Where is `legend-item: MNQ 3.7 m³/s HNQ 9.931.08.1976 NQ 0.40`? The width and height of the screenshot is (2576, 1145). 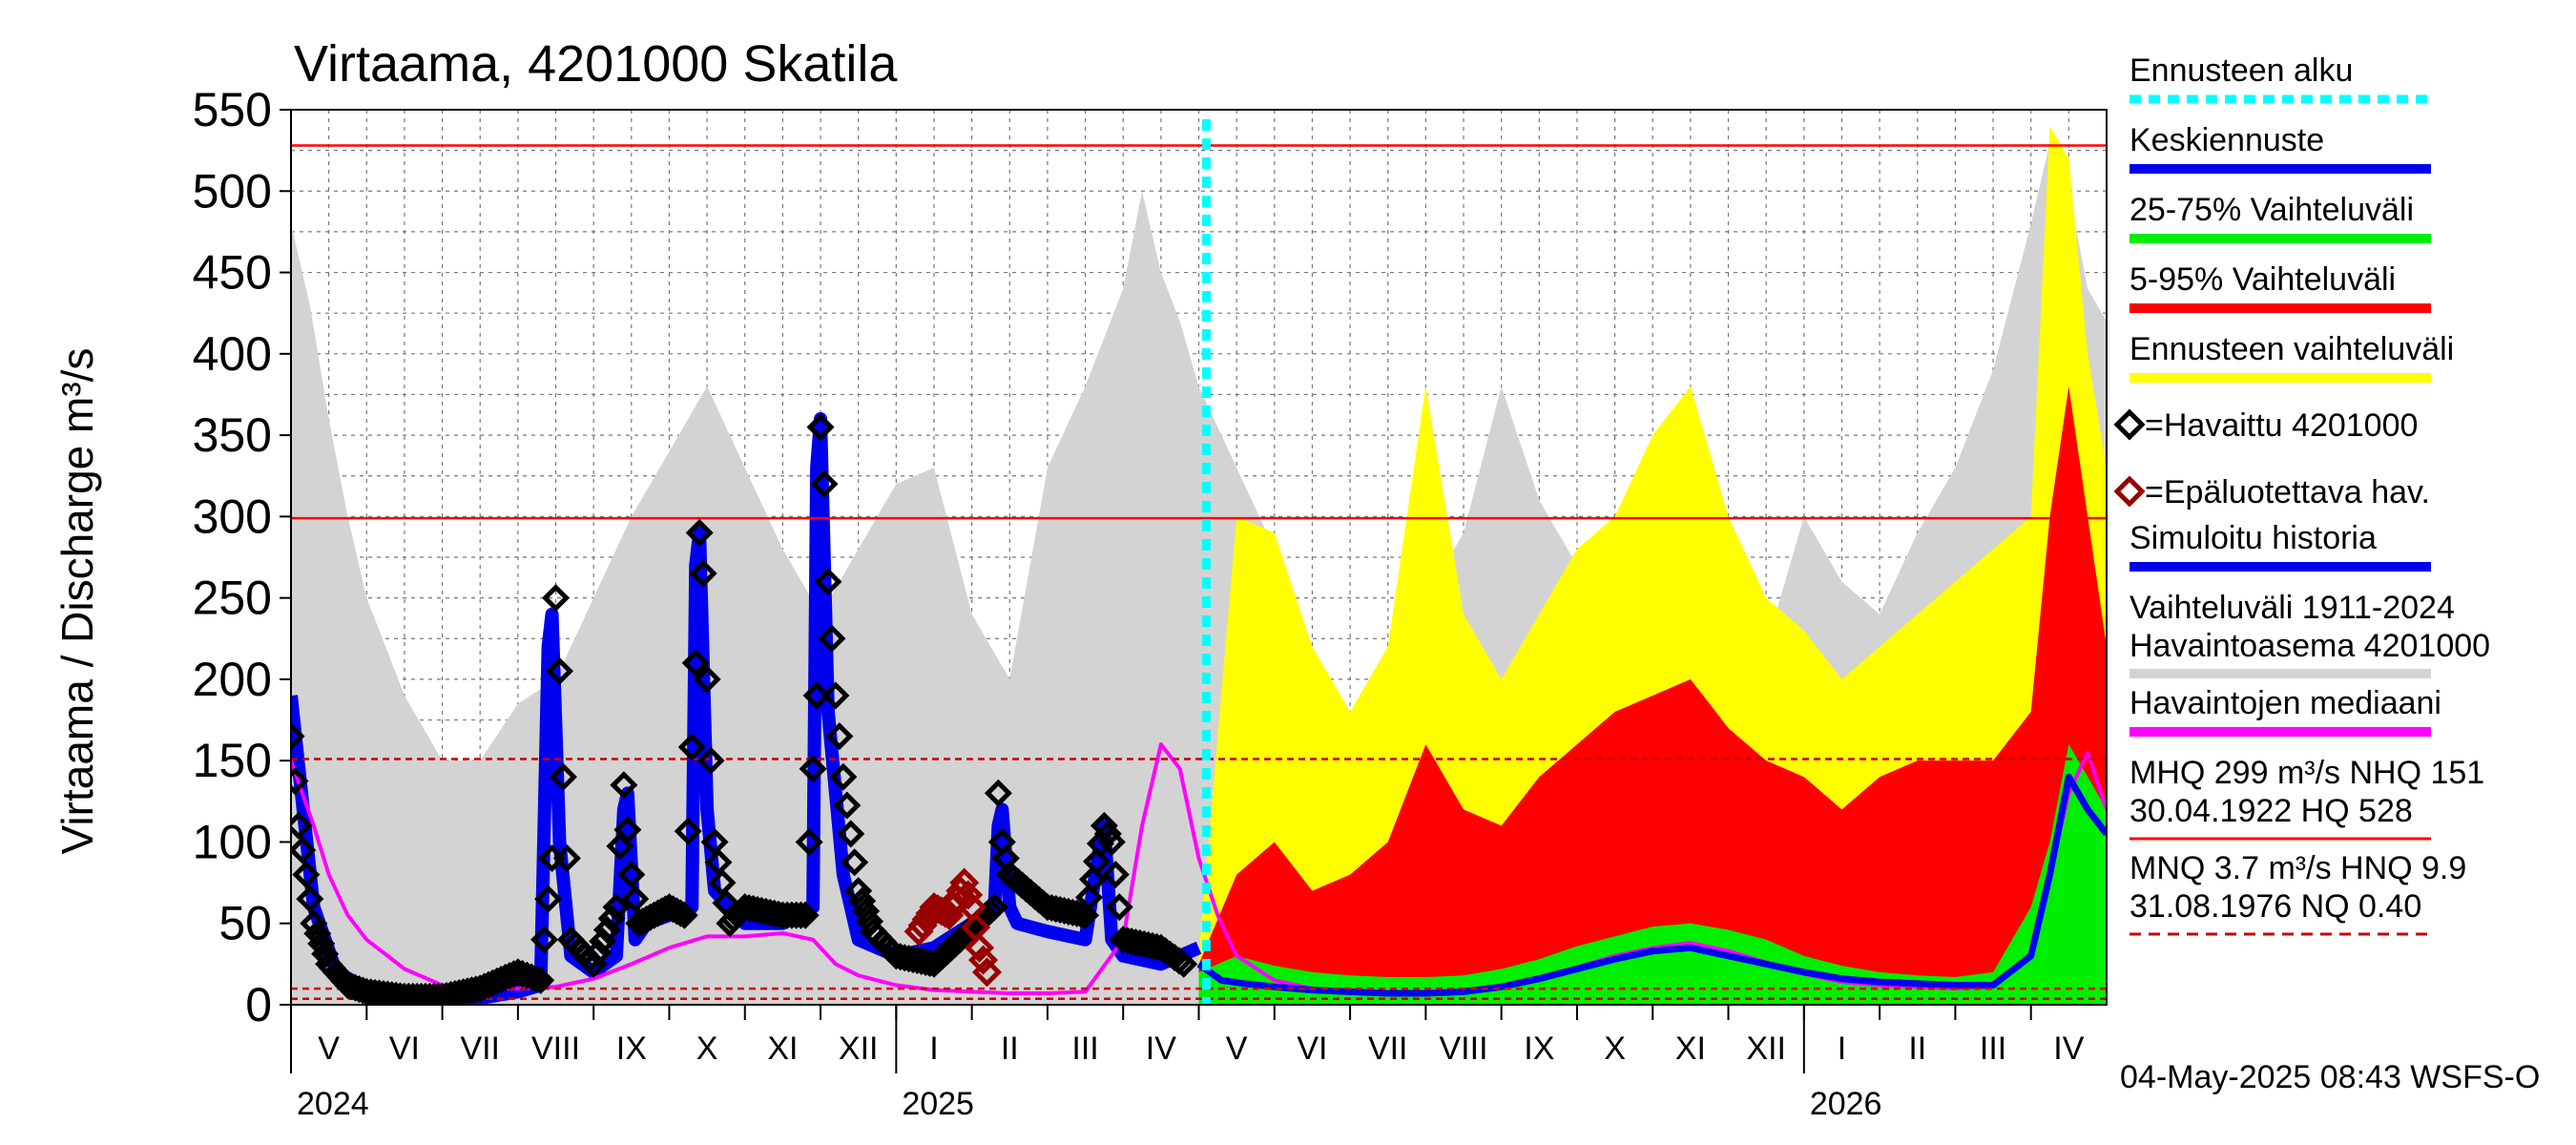 legend-item: MNQ 3.7 m³/s HNQ 9.931.08.1976 NQ 0.40 is located at coordinates (2297, 893).